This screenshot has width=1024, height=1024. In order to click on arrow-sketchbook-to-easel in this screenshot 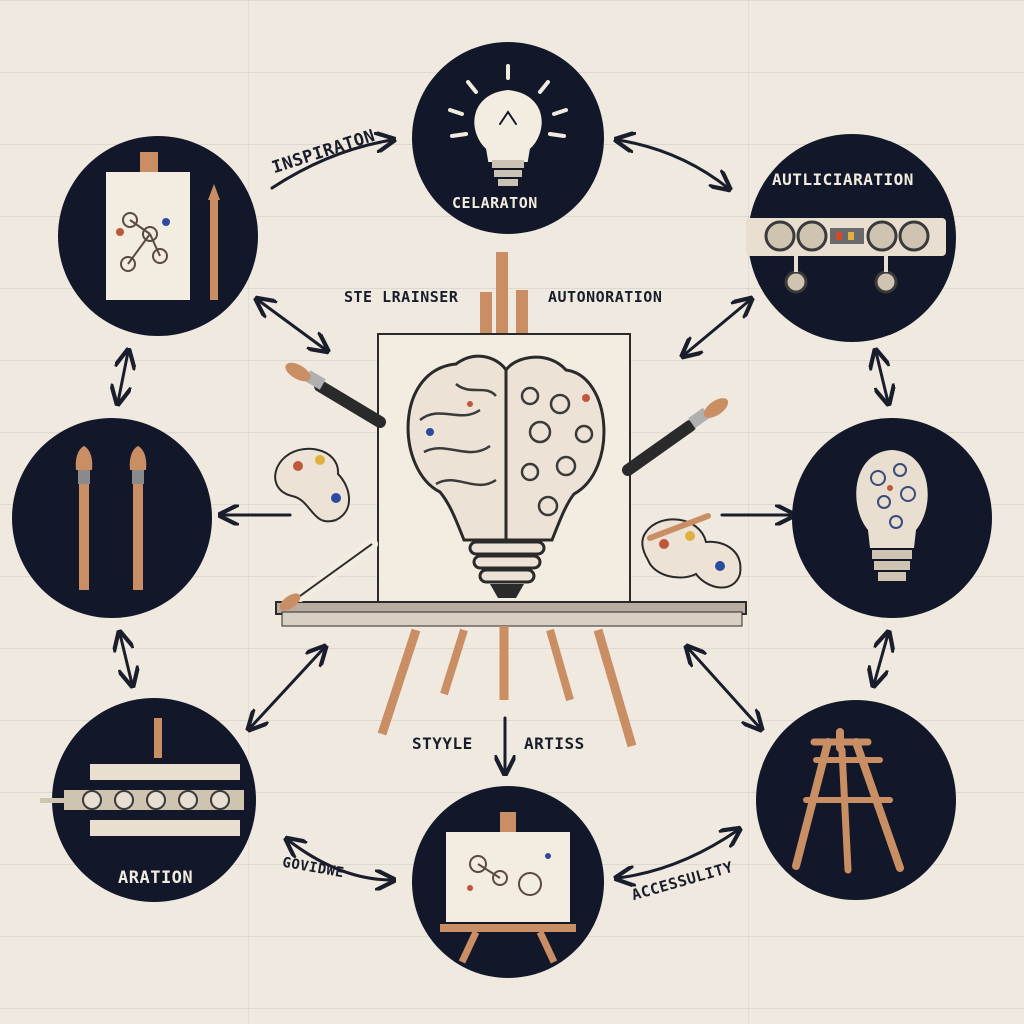, I will do `click(292, 325)`.